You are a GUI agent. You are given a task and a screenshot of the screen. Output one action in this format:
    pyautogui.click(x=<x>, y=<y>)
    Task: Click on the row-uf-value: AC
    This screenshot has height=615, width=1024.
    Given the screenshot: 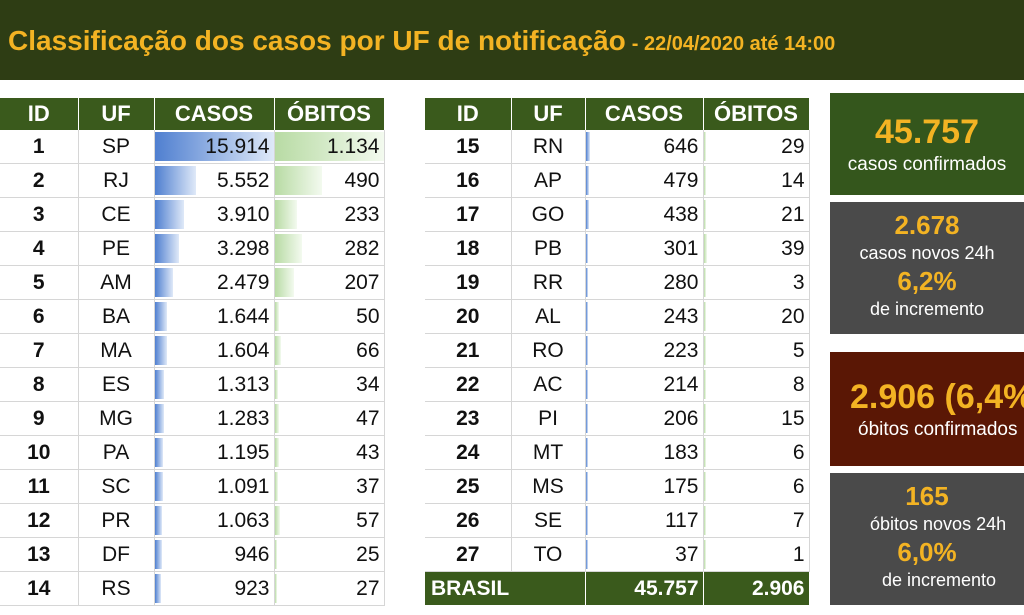 What is the action you would take?
    pyautogui.click(x=548, y=384)
    